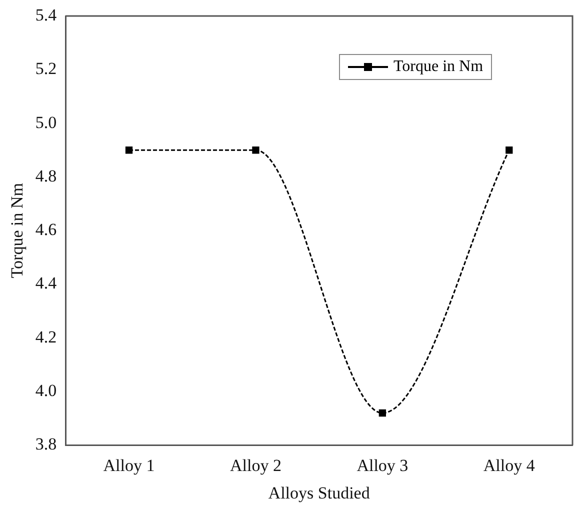 Image resolution: width=578 pixels, height=514 pixels. What do you see at coordinates (46, 68) in the screenshot?
I see `y-tick-label: 5.2` at bounding box center [46, 68].